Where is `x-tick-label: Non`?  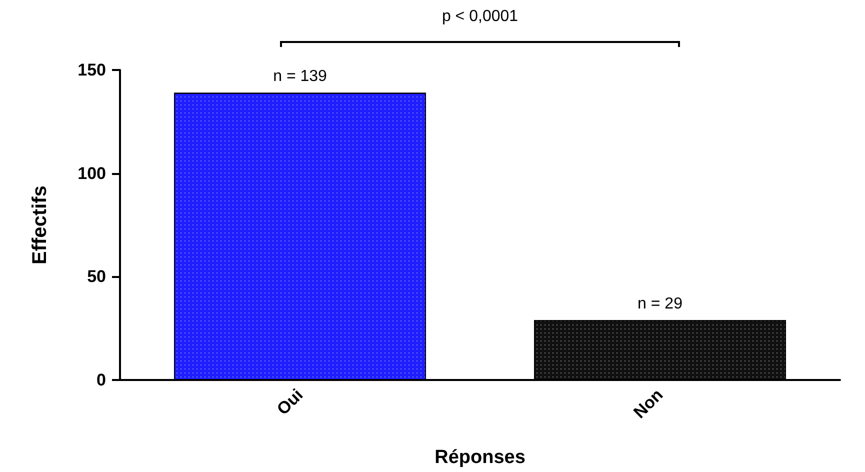
x-tick-label: Non is located at coordinates (648, 403).